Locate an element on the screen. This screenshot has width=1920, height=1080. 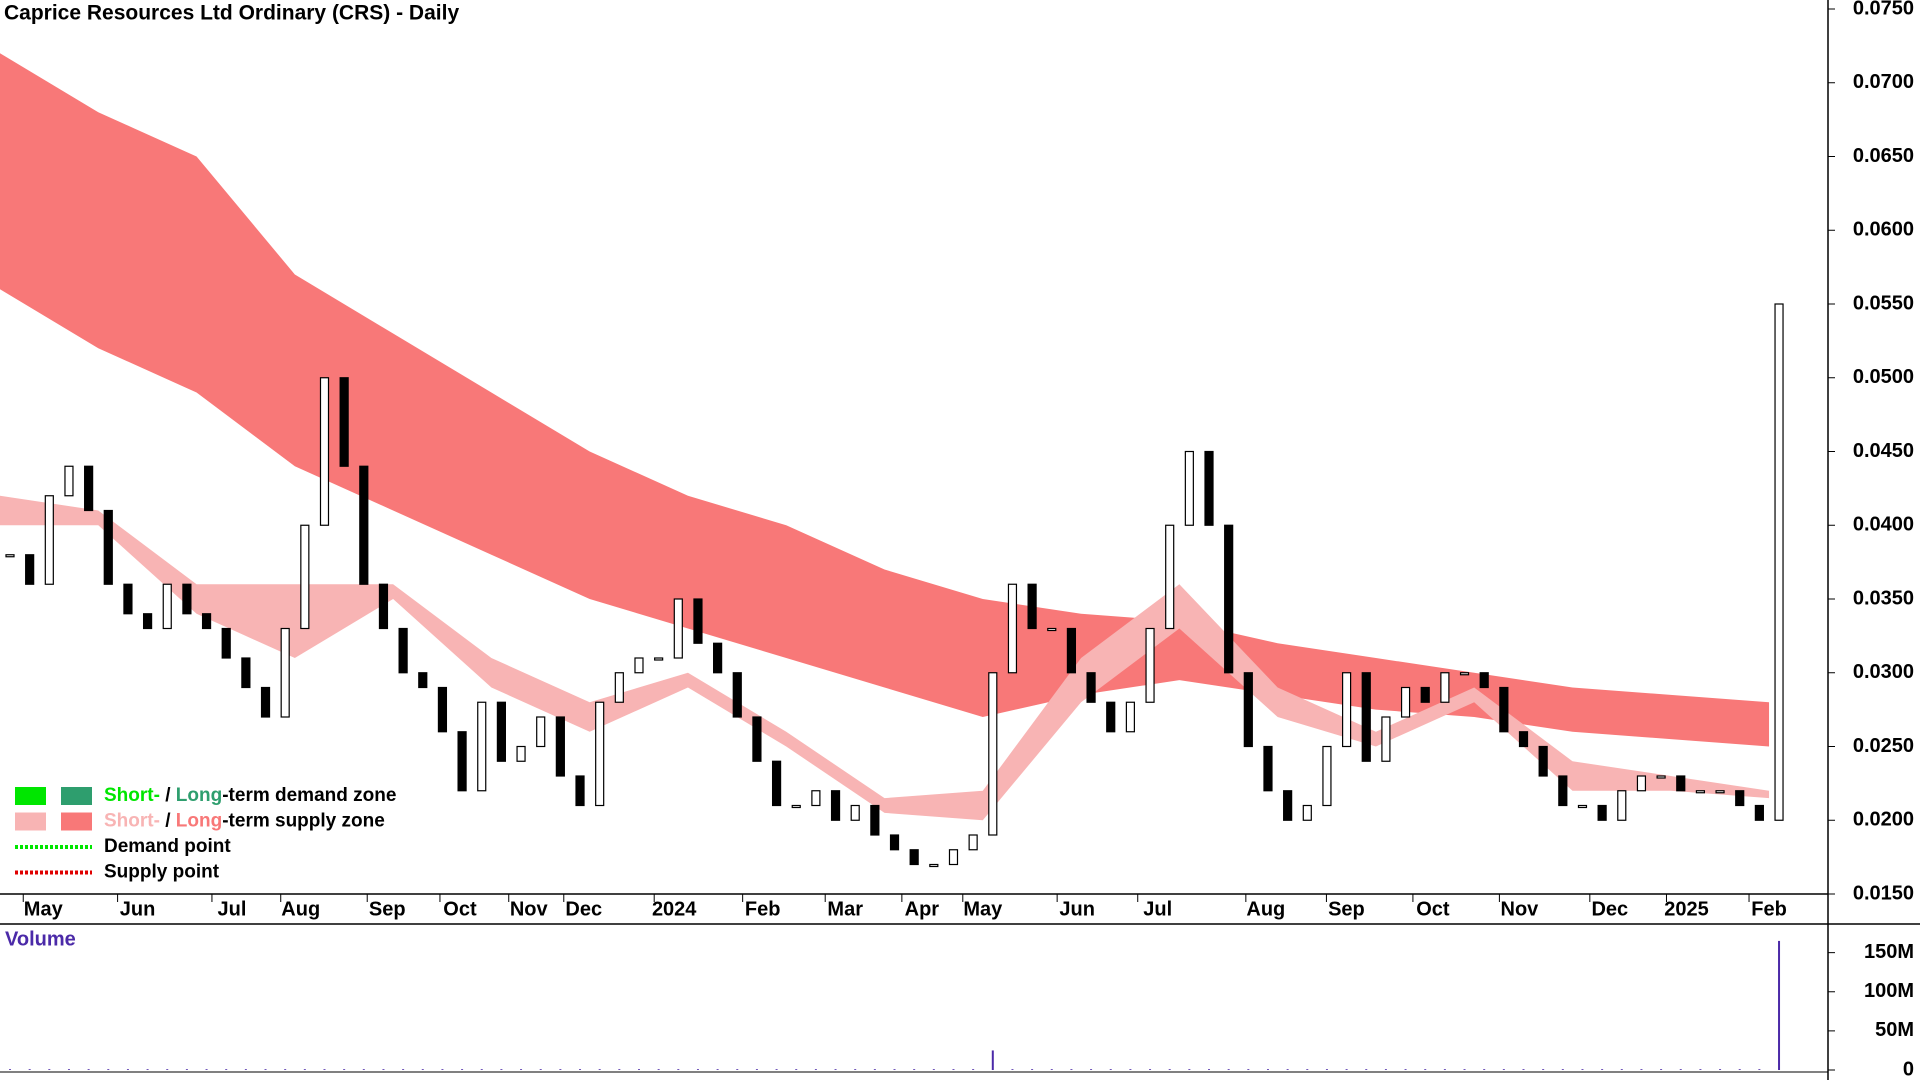
x-tick-label: Nov is located at coordinates (1520, 909).